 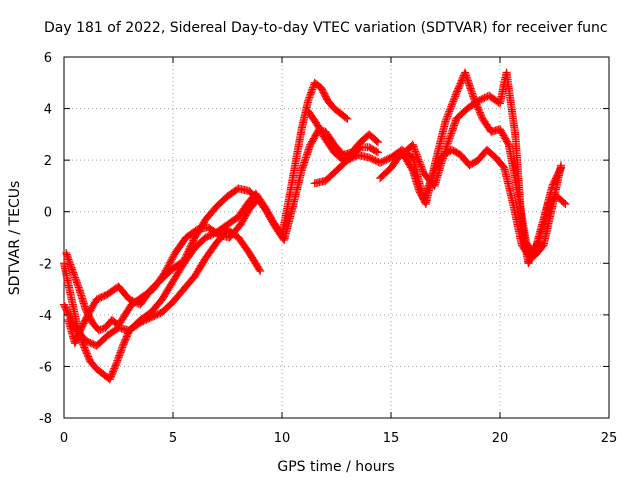 I want to click on y-tick-label: -6, so click(x=45, y=367).